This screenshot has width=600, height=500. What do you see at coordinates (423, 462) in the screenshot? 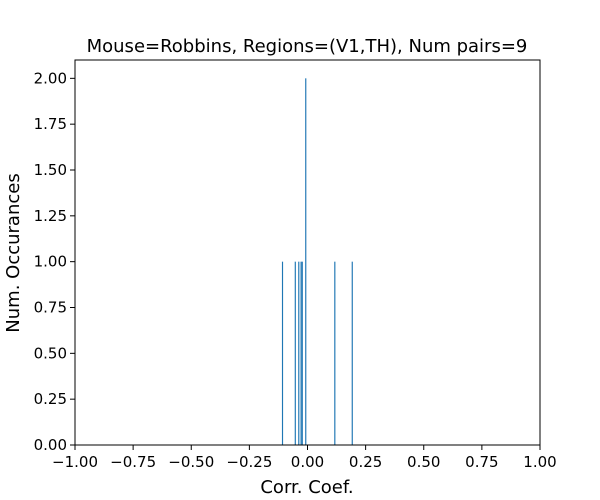
I see `x-tick-label: 0.50` at bounding box center [423, 462].